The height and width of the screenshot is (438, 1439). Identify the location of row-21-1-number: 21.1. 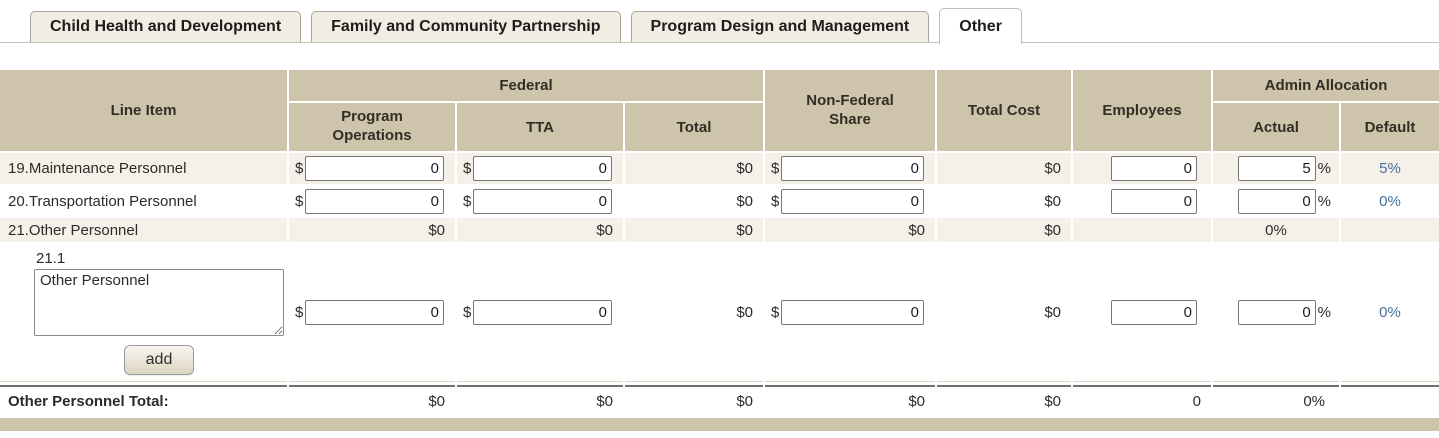
(51, 258).